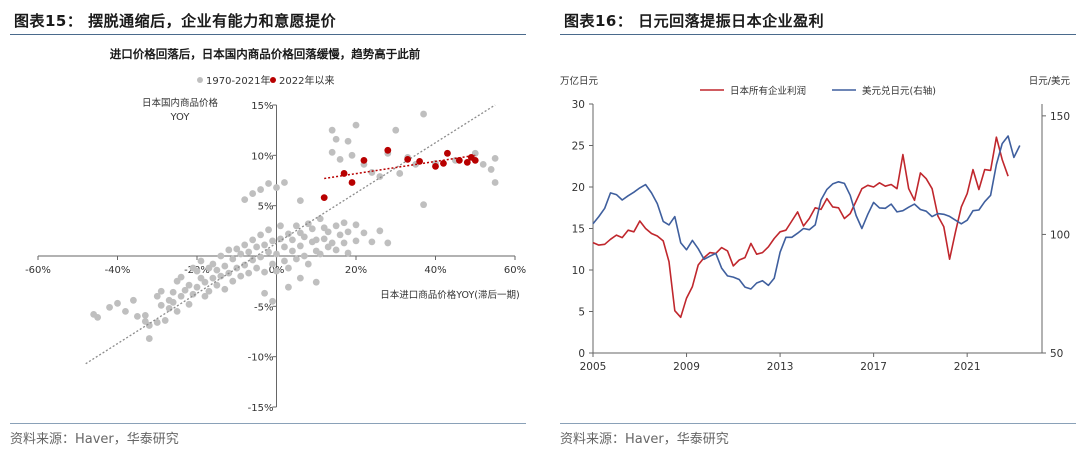  Describe the element at coordinates (268, 34) in the screenshot. I see `title-rule` at that location.